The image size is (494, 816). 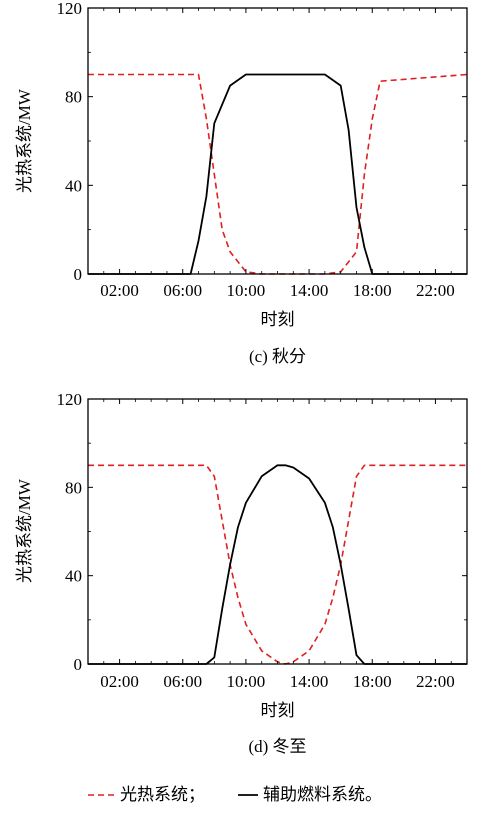 What do you see at coordinates (322, 794) in the screenshot?
I see `legend-aux-label: 辅助燃料系统。` at bounding box center [322, 794].